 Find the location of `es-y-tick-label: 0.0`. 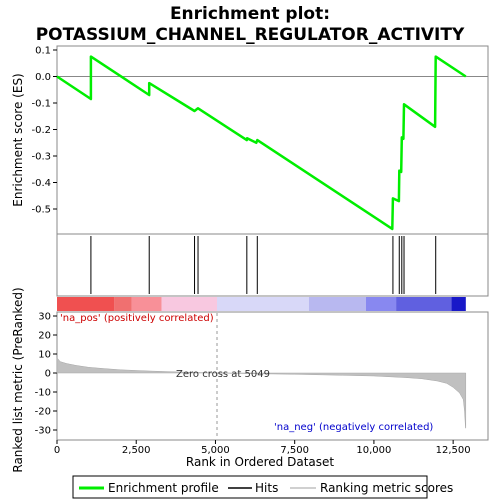

es-y-tick-label: 0.0 is located at coordinates (43, 77).